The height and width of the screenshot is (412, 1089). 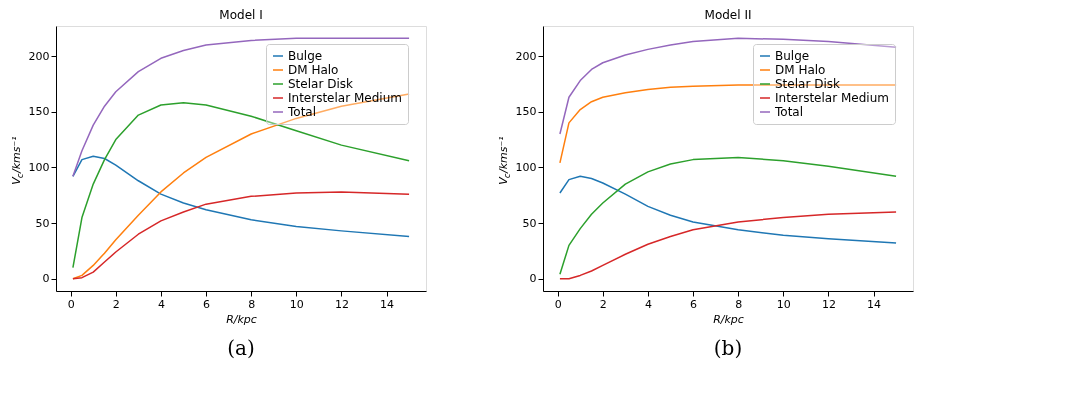 What do you see at coordinates (728, 15) in the screenshot?
I see `chart-title: Model II` at bounding box center [728, 15].